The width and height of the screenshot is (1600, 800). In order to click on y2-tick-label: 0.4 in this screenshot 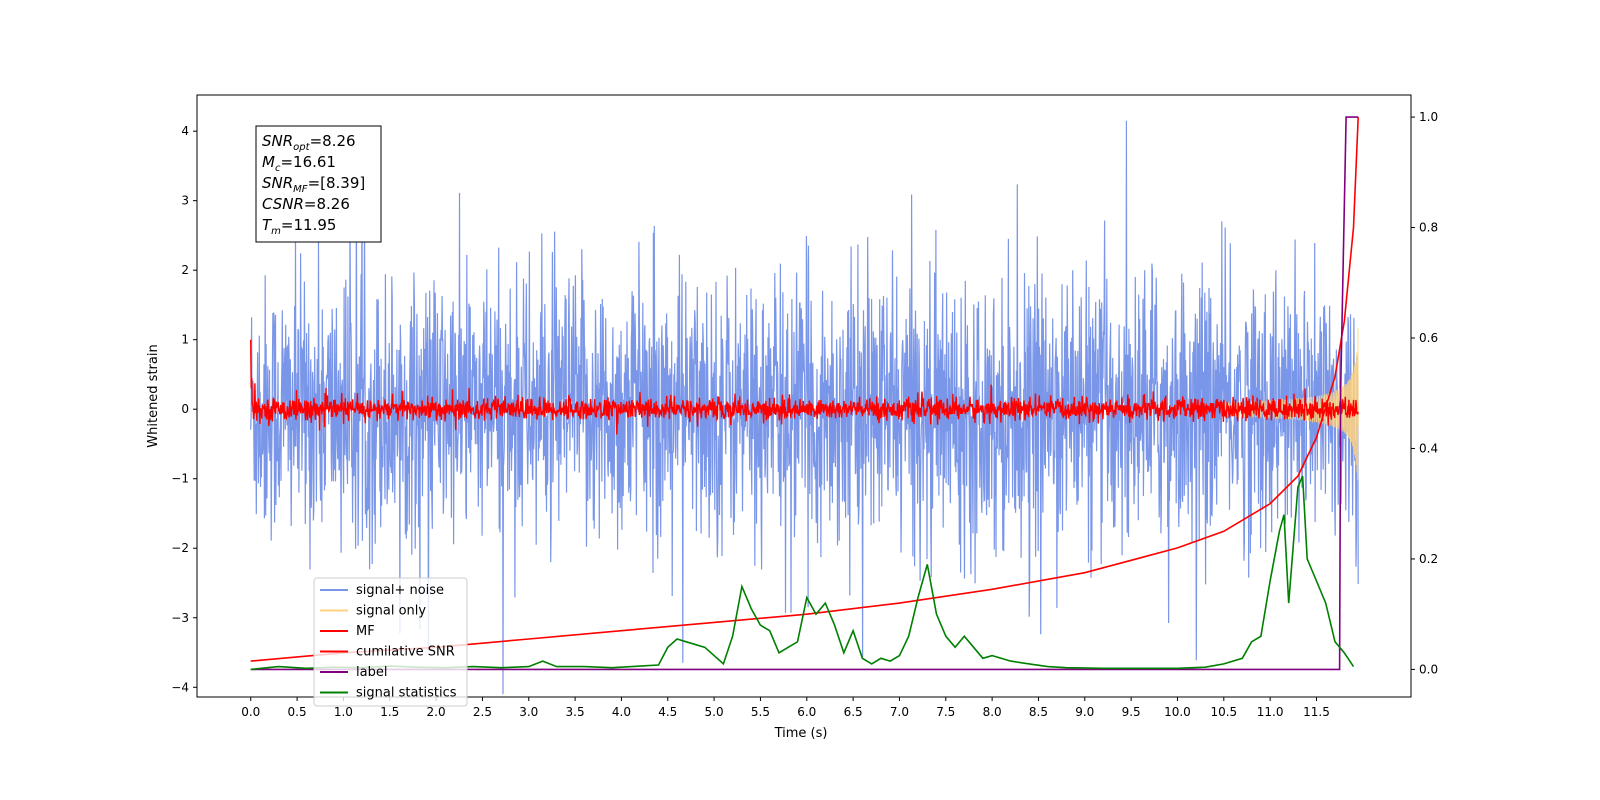, I will do `click(1428, 448)`.